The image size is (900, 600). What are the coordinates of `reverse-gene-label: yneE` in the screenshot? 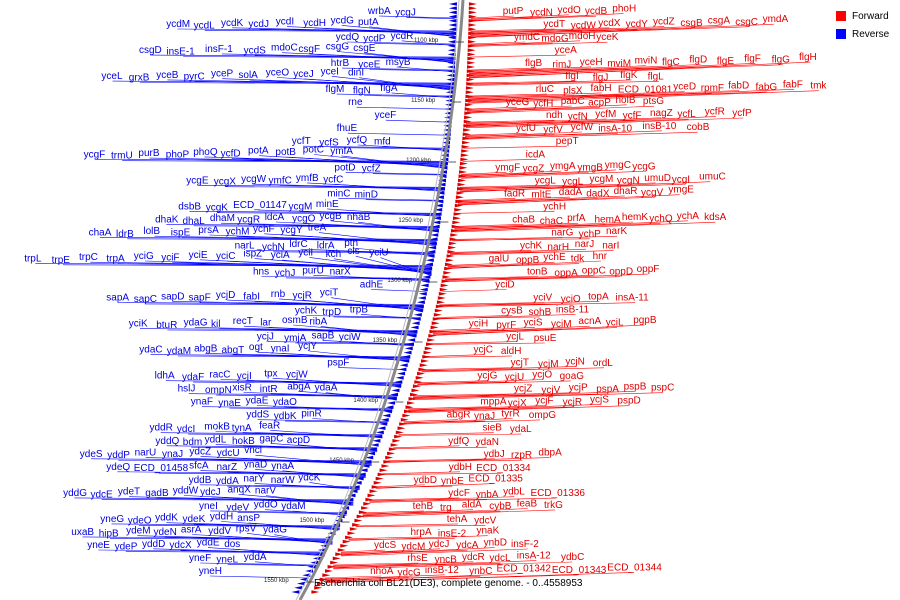 It's located at (98, 545).